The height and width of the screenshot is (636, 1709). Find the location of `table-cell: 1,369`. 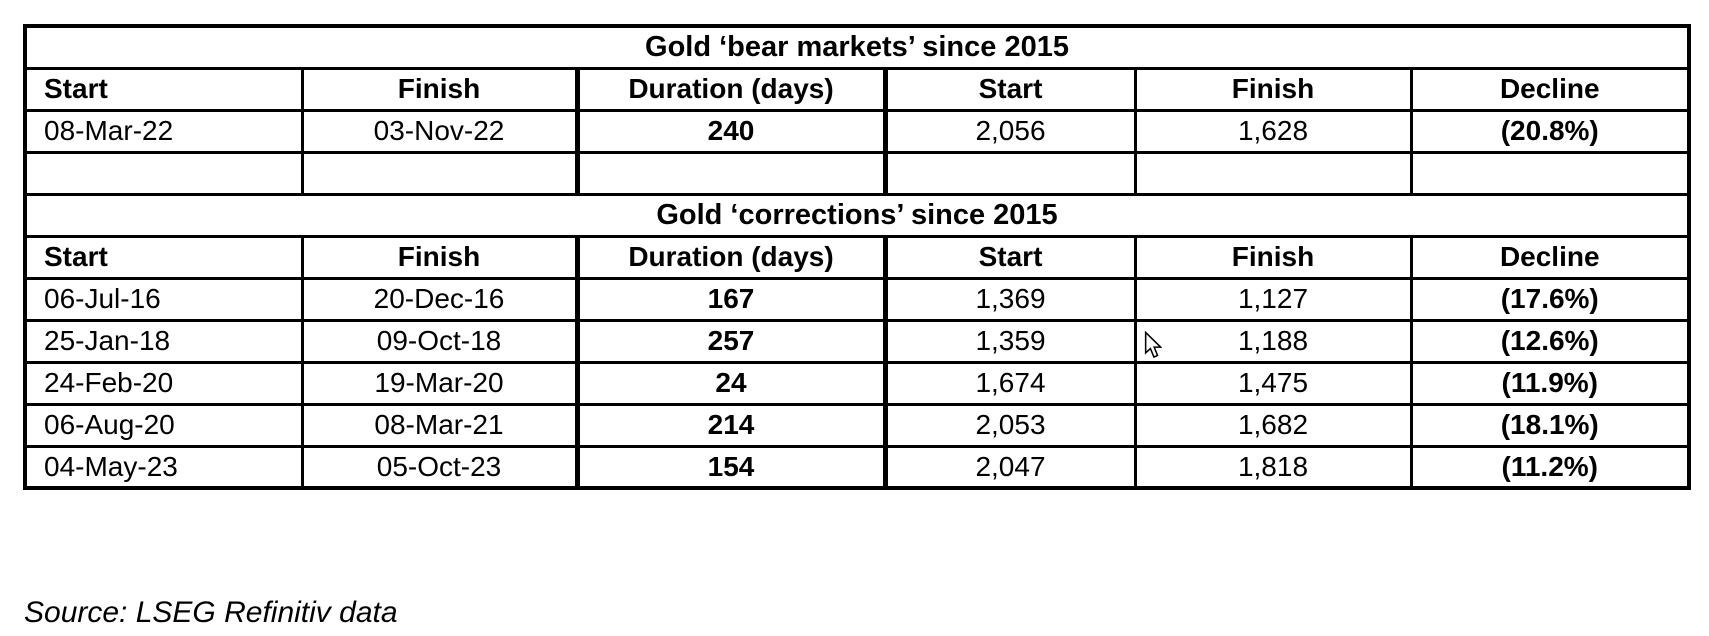

table-cell: 1,369 is located at coordinates (1010, 299).